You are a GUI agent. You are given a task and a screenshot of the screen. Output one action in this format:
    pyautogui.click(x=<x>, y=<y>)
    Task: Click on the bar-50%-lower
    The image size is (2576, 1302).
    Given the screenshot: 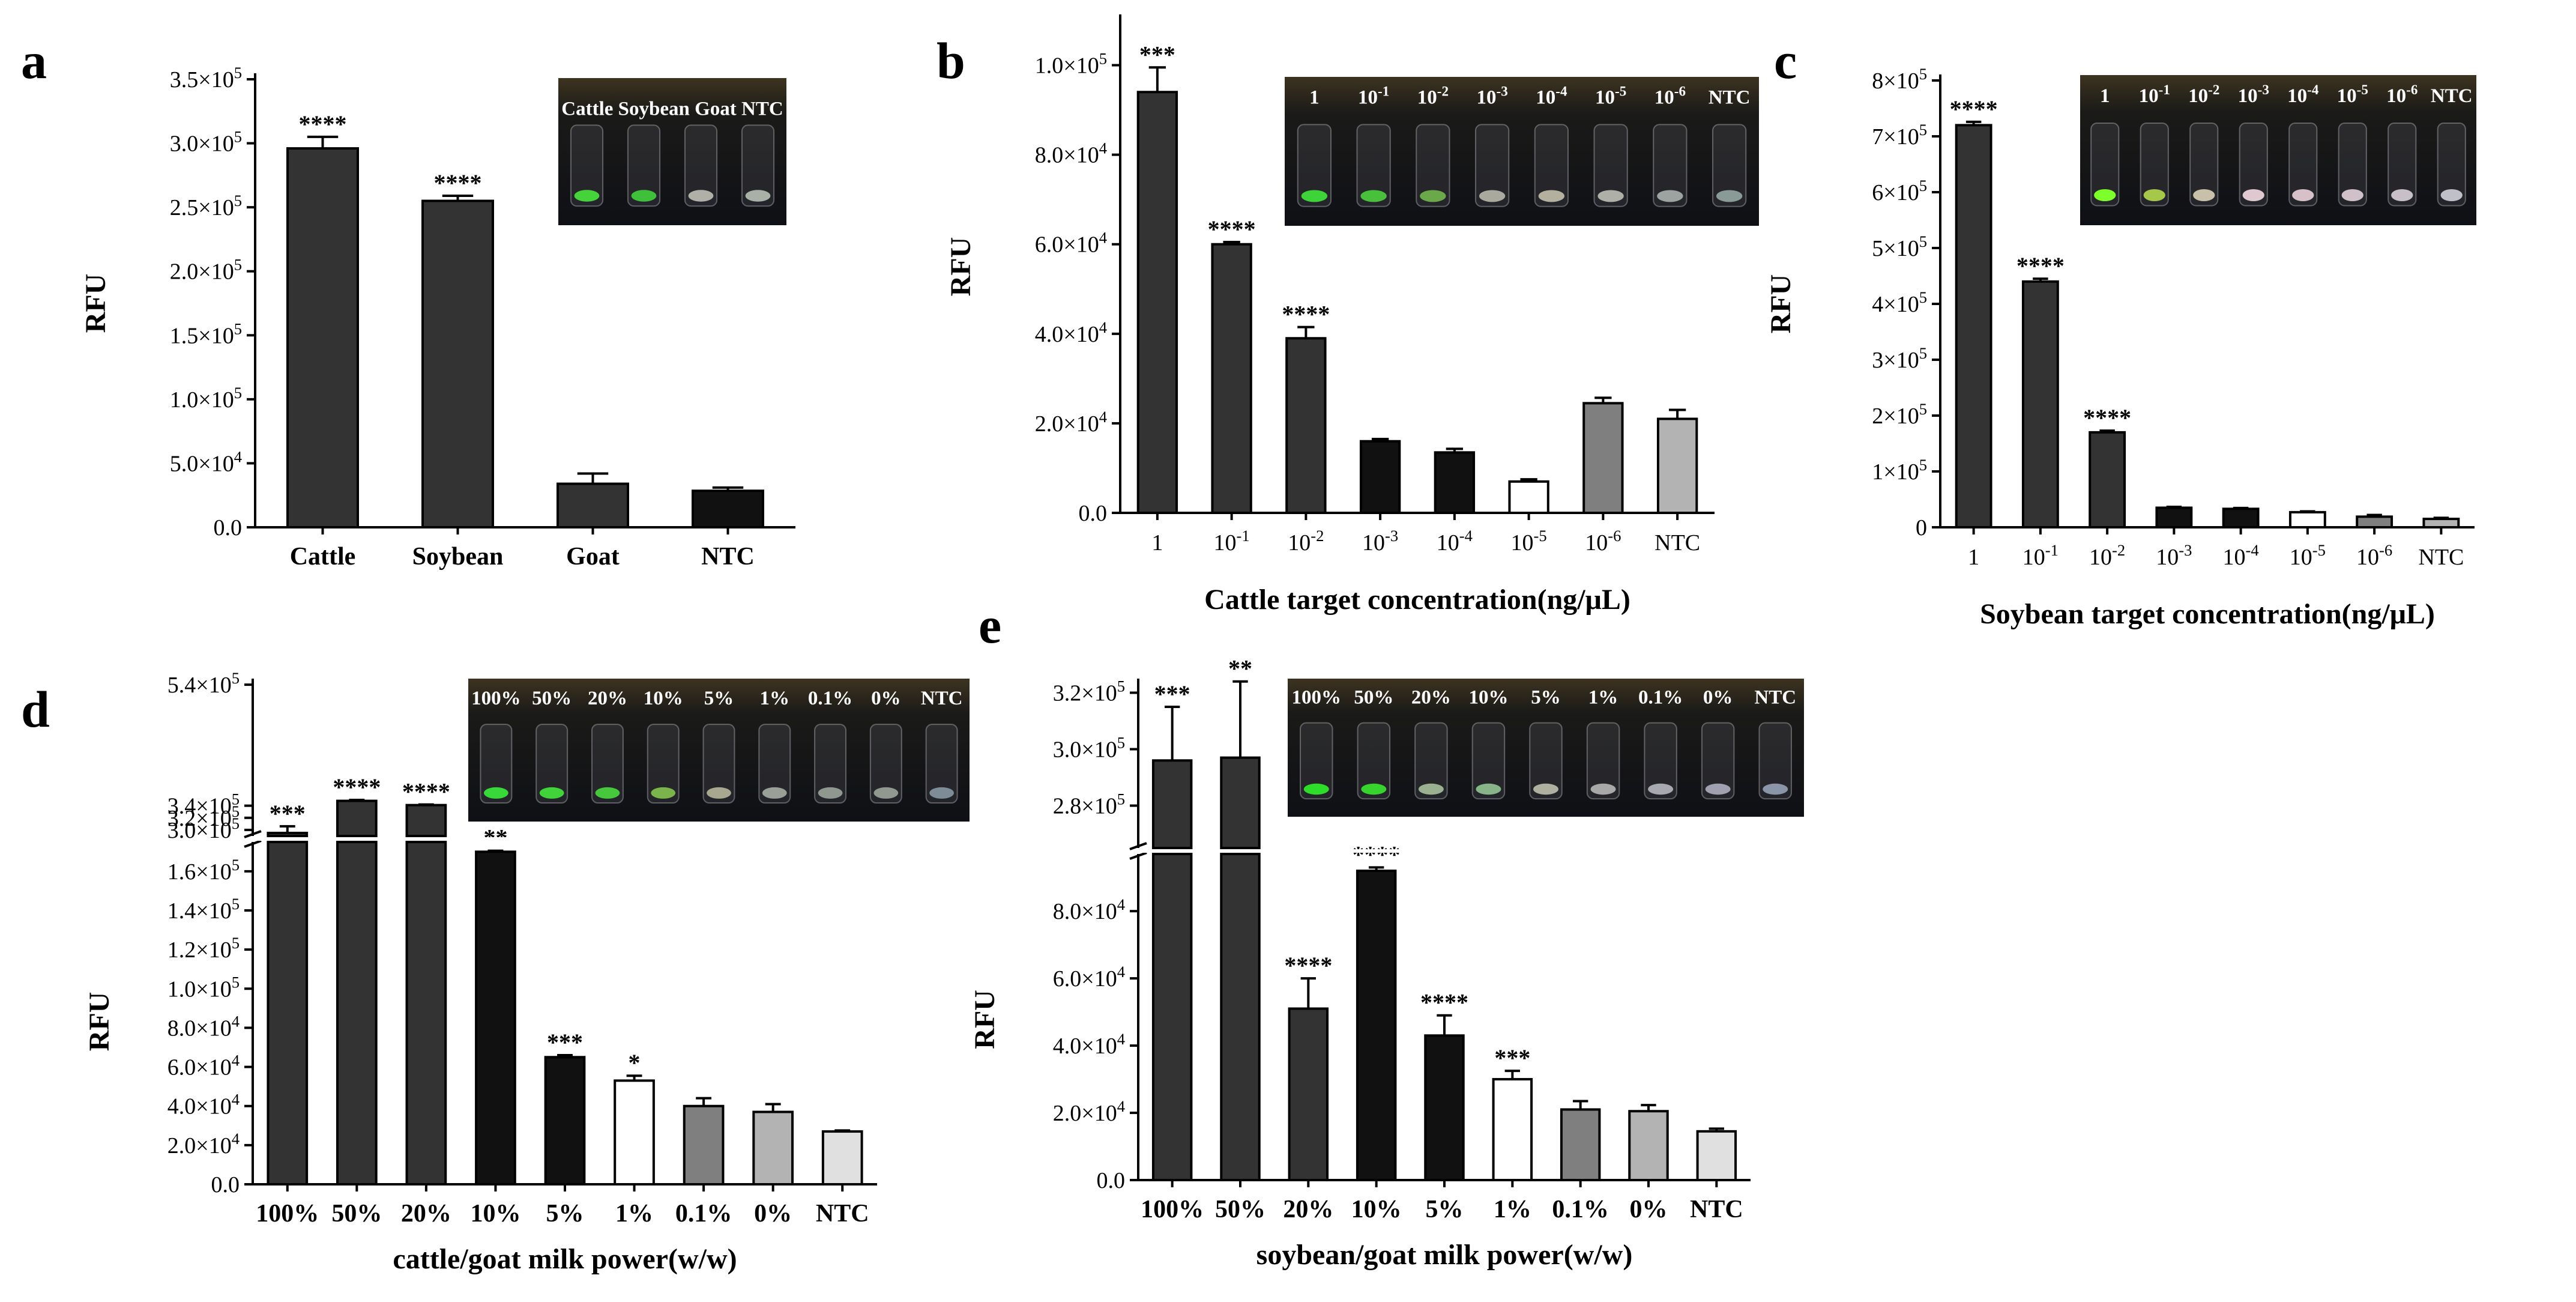 What is the action you would take?
    pyautogui.click(x=1240, y=1017)
    